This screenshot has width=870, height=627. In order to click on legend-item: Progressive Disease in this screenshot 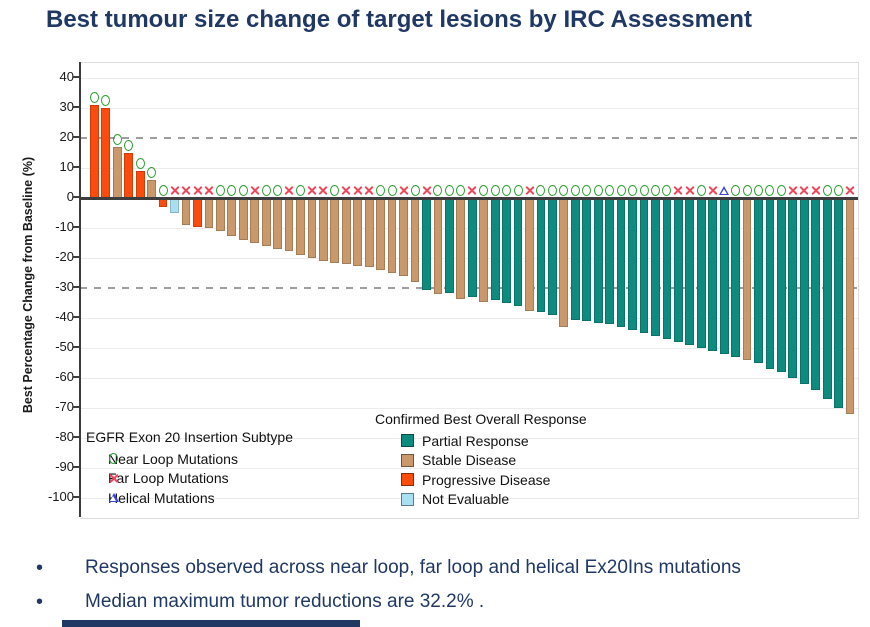, I will do `click(494, 480)`.